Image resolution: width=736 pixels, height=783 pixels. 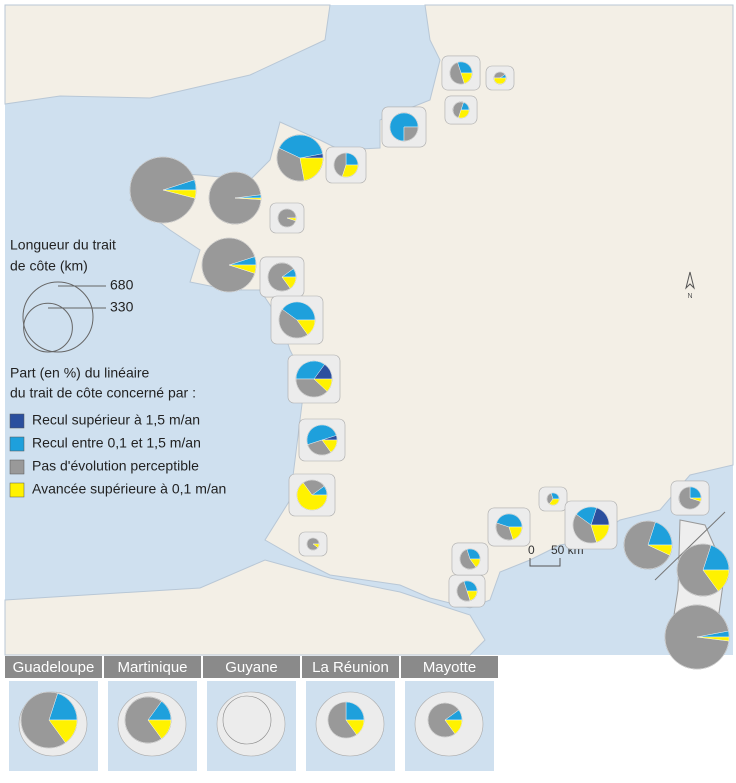 I want to click on island, so click(x=251, y=724).